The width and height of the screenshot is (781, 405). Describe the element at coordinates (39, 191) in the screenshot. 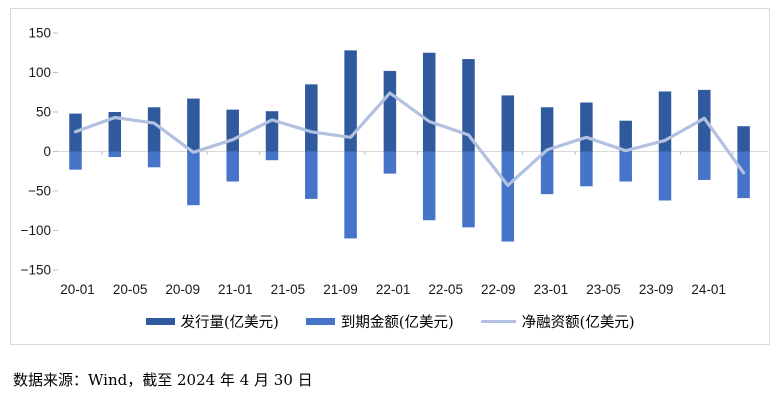

I see `y-axis-label: −50` at that location.